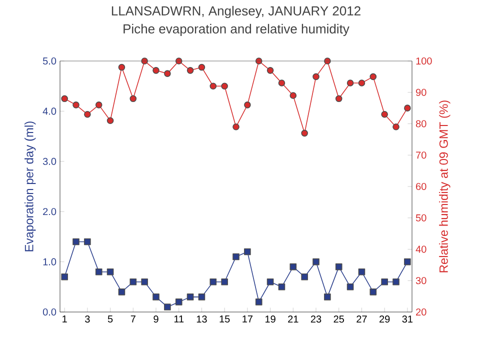 This screenshot has width=481, height=341. Describe the element at coordinates (179, 319) in the screenshot. I see `x-tick-label: 11` at that location.